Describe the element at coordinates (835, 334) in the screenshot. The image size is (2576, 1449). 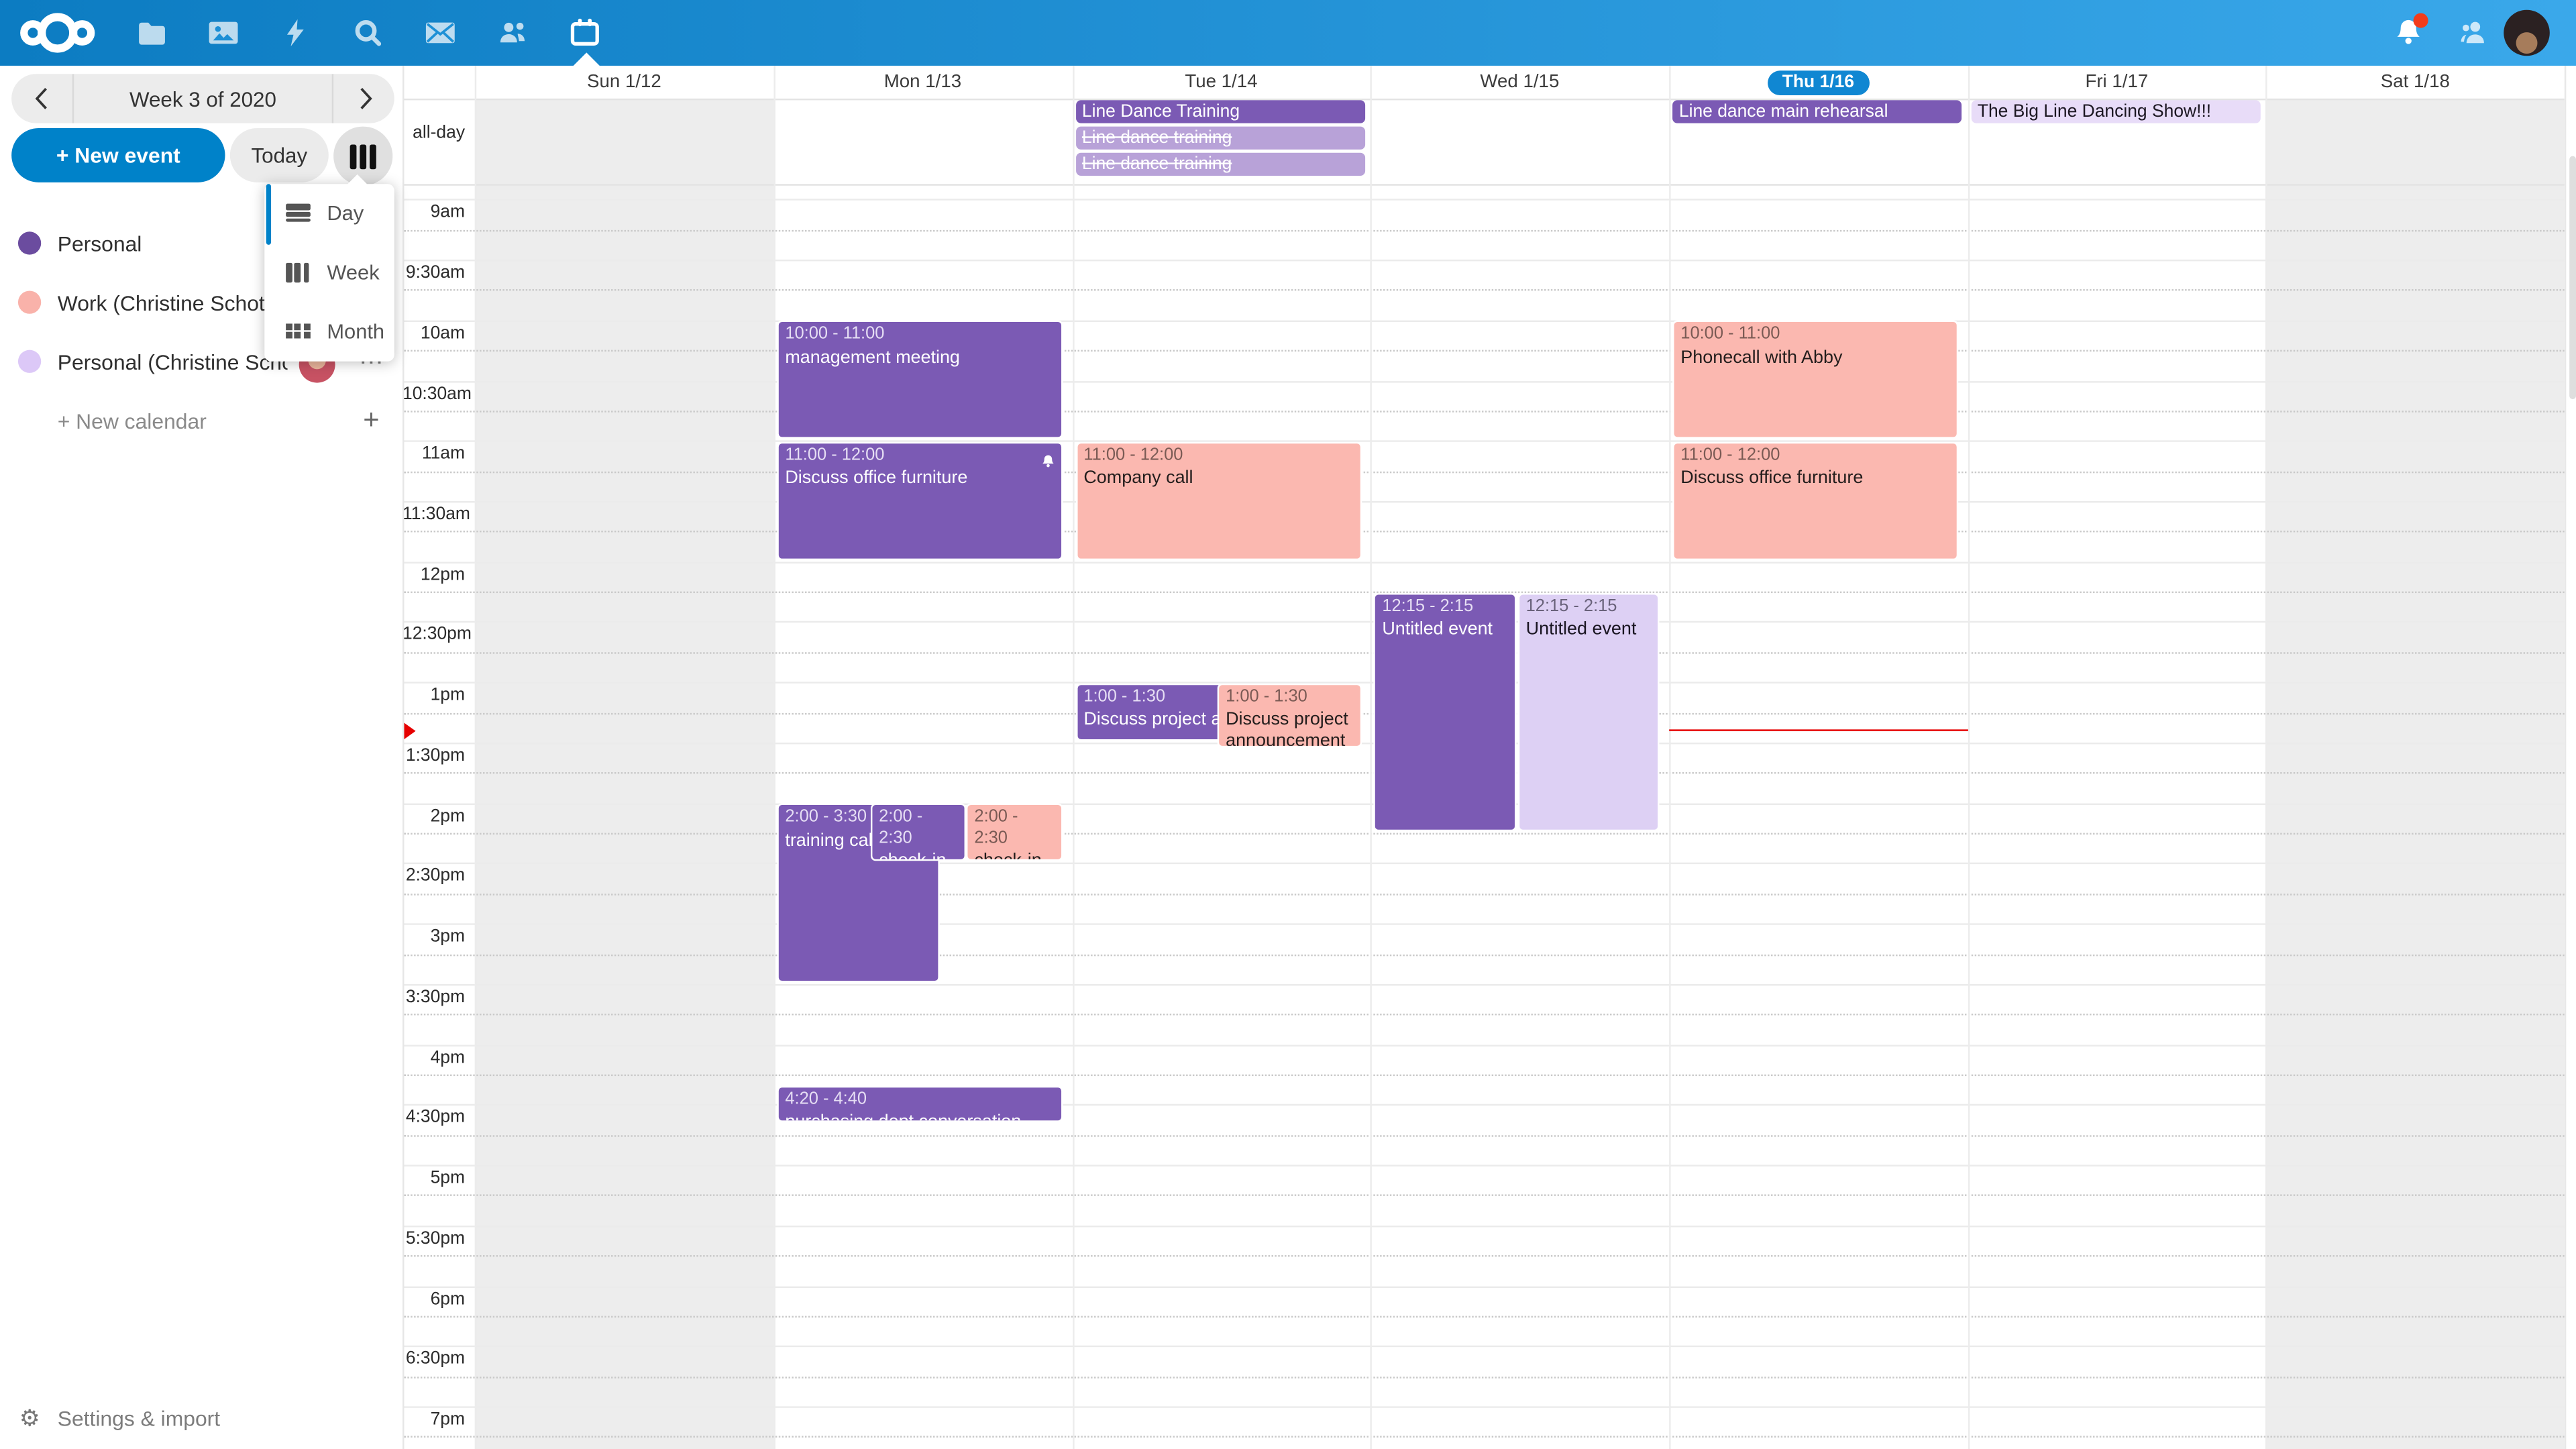
I see `event-time: 10:00 - 11:00` at that location.